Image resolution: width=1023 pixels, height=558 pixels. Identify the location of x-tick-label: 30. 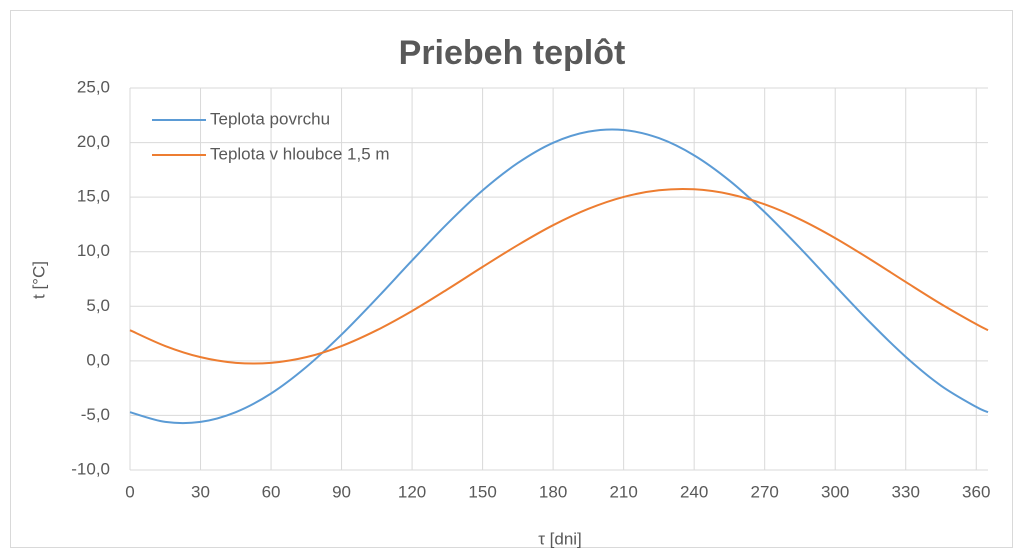
(200, 491).